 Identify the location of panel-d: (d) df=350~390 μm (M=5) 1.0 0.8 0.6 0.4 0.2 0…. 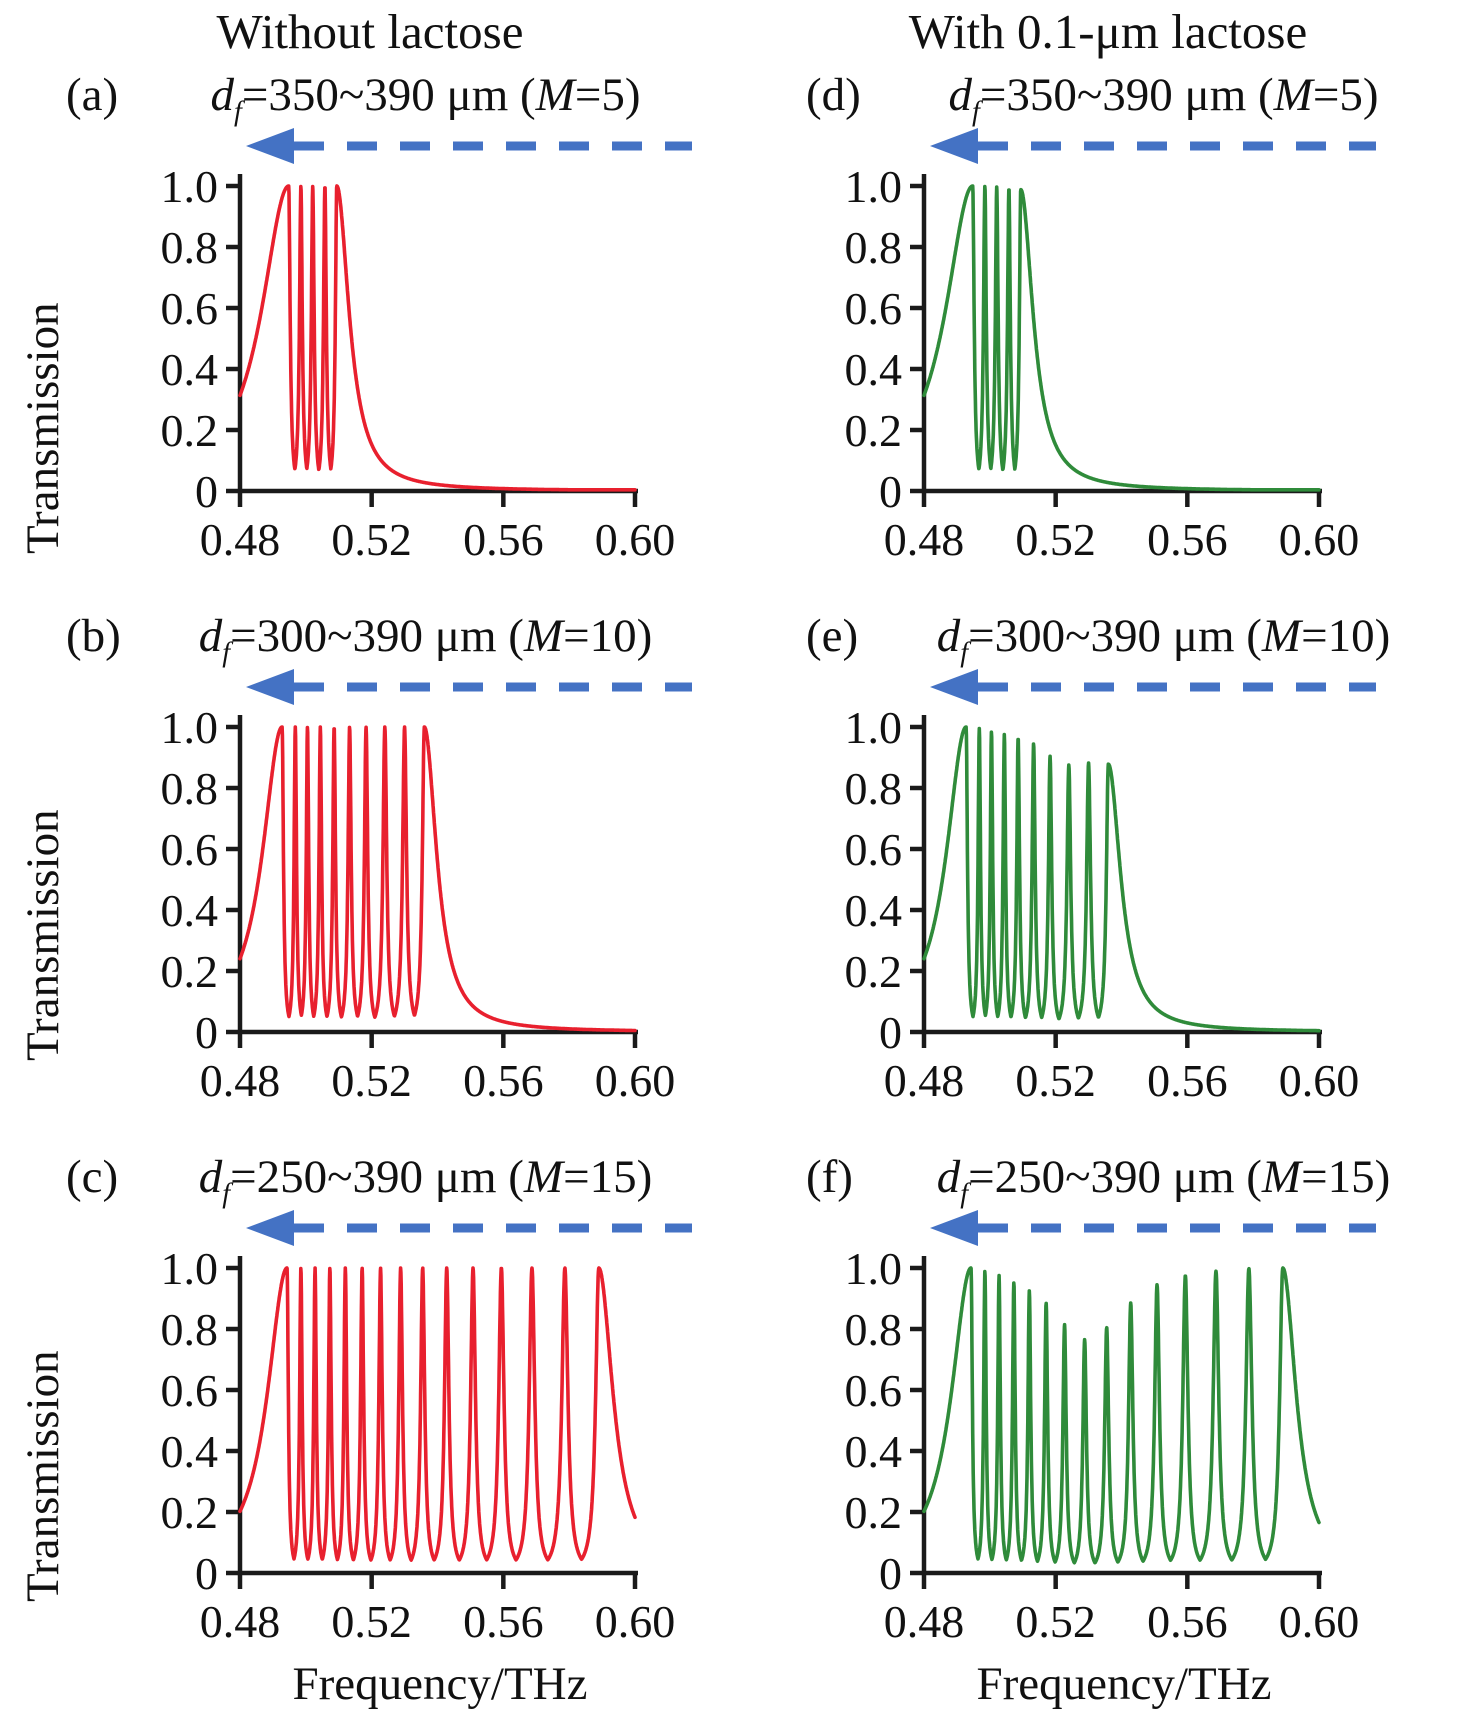
(1108, 317).